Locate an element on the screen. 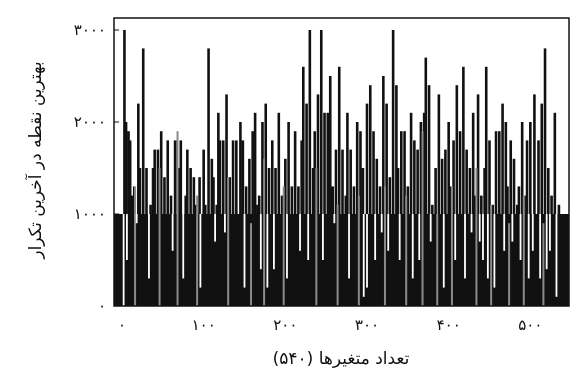  x-tick-label: ۳۰۰ is located at coordinates (367, 325).